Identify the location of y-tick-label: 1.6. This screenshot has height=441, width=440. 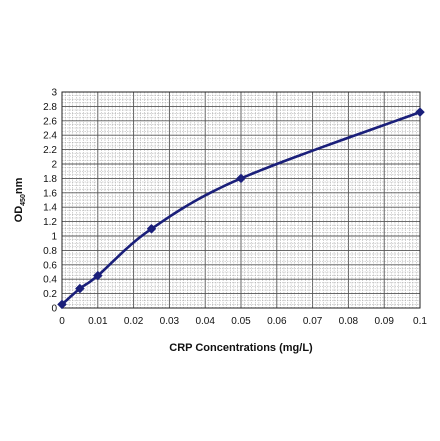
(50, 193).